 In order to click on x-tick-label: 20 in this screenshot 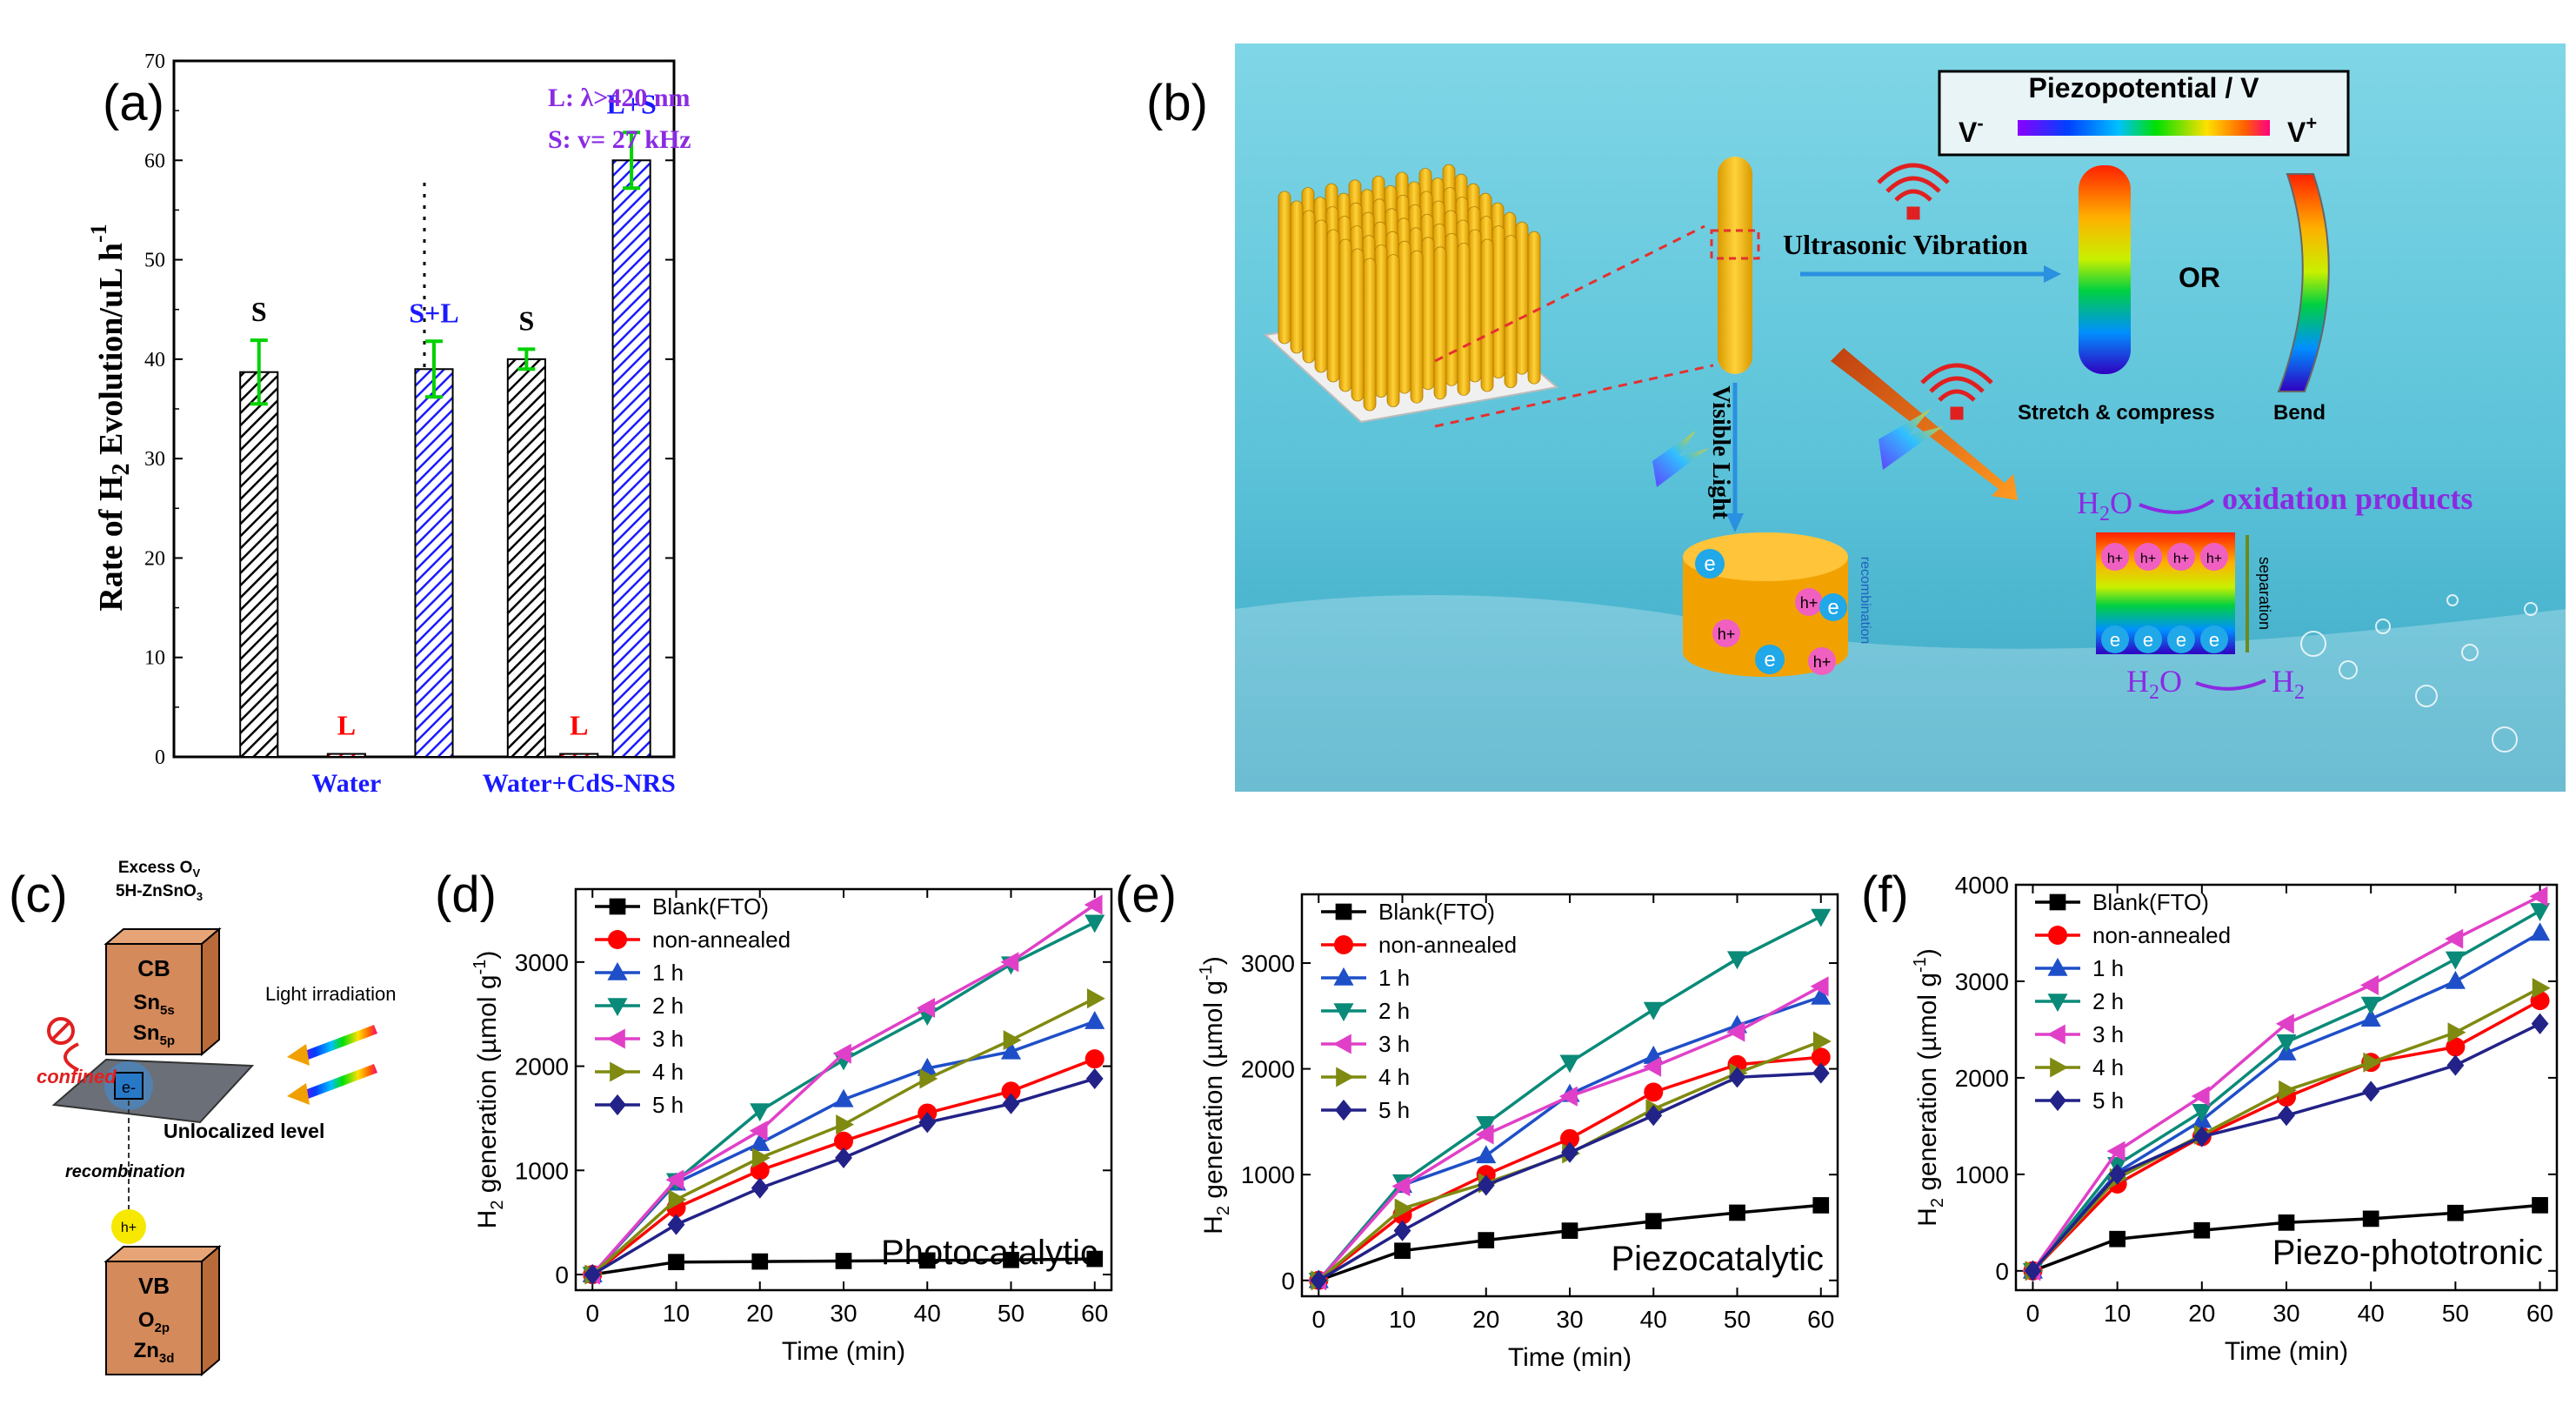, I will do `click(1485, 1320)`.